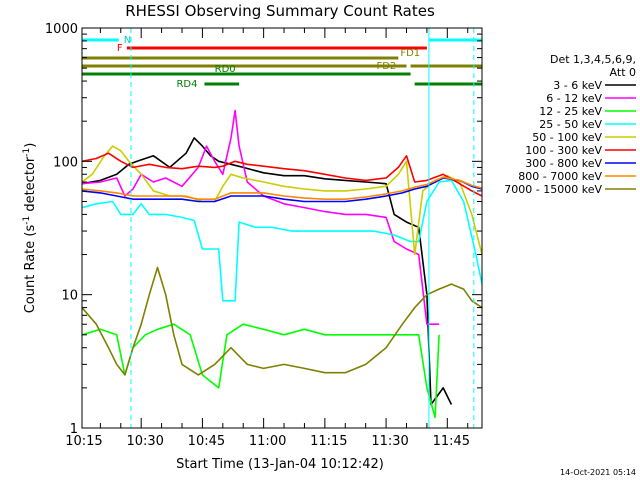  I want to click on legend-label-0: 3 - 6 keV, so click(577, 85).